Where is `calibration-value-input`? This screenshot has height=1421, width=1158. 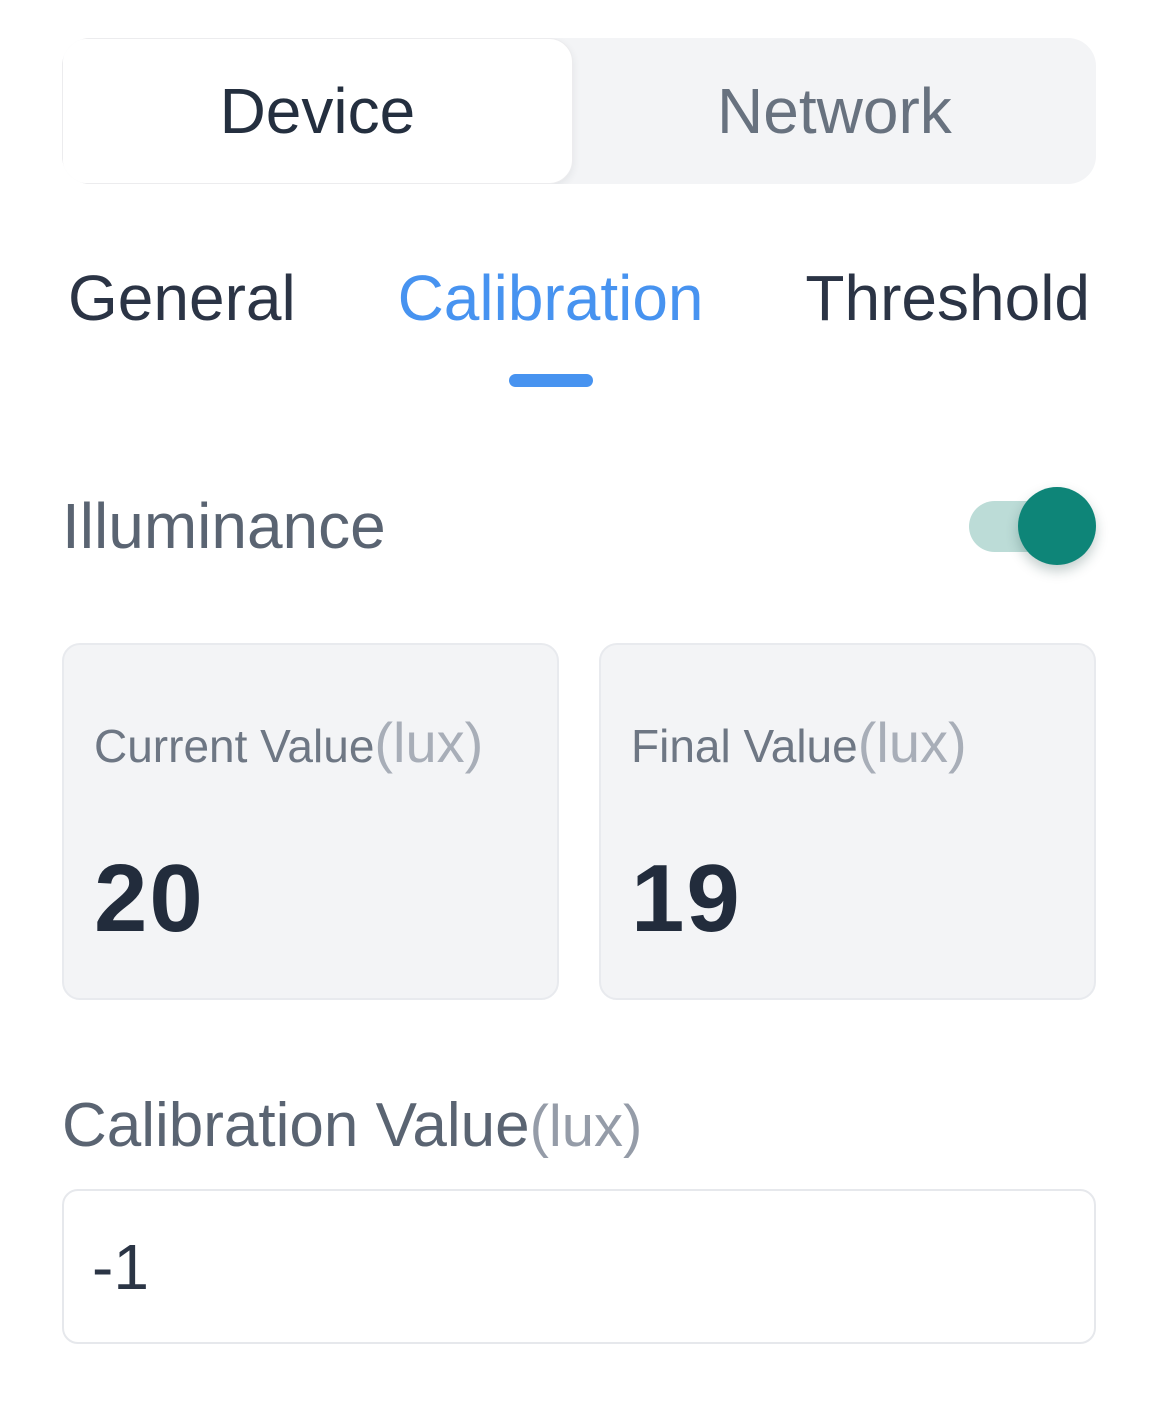
calibration-value-input is located at coordinates (579, 1266).